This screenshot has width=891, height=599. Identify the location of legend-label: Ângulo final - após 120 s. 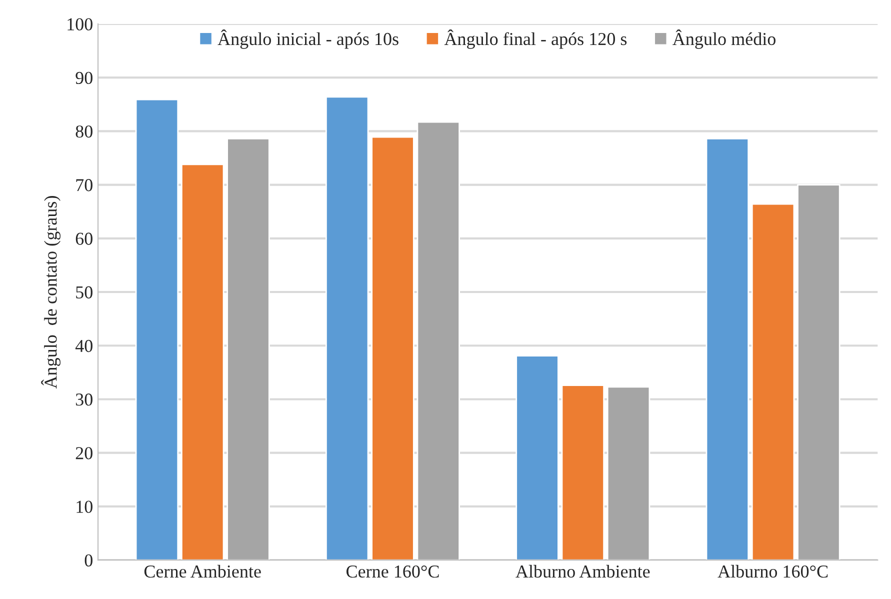
(535, 39).